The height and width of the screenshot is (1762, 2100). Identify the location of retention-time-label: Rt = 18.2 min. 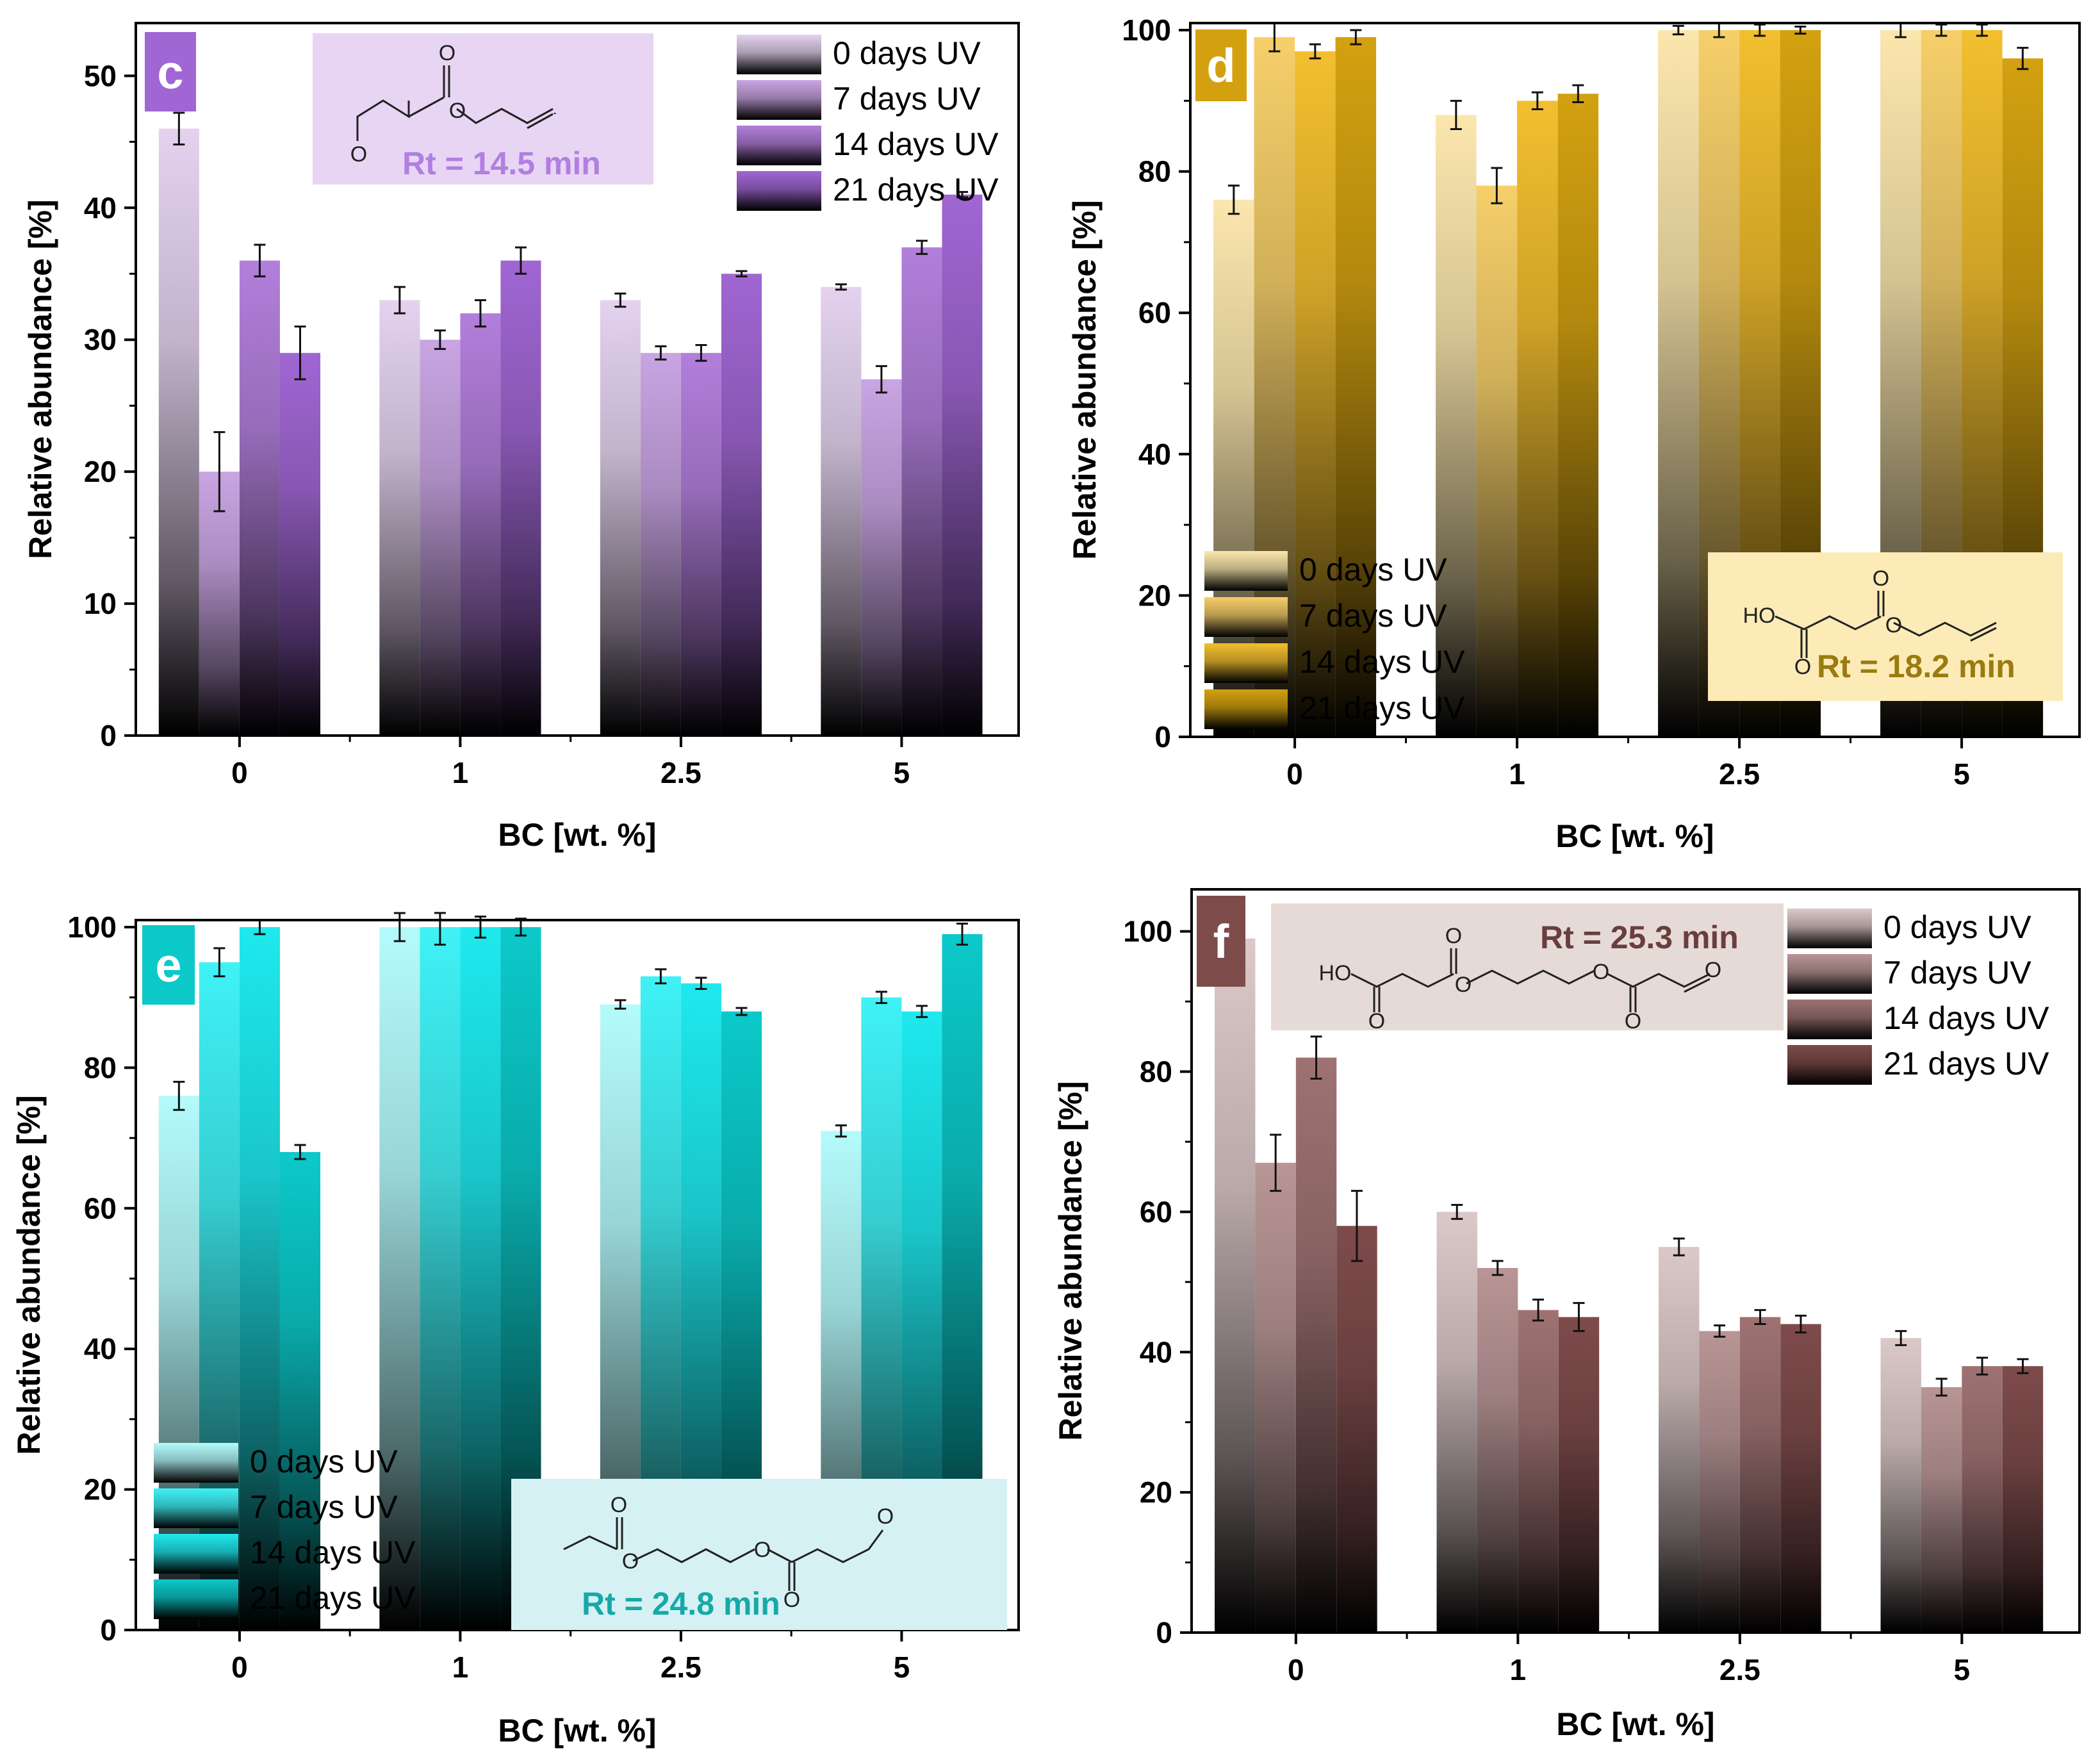
(1916, 666).